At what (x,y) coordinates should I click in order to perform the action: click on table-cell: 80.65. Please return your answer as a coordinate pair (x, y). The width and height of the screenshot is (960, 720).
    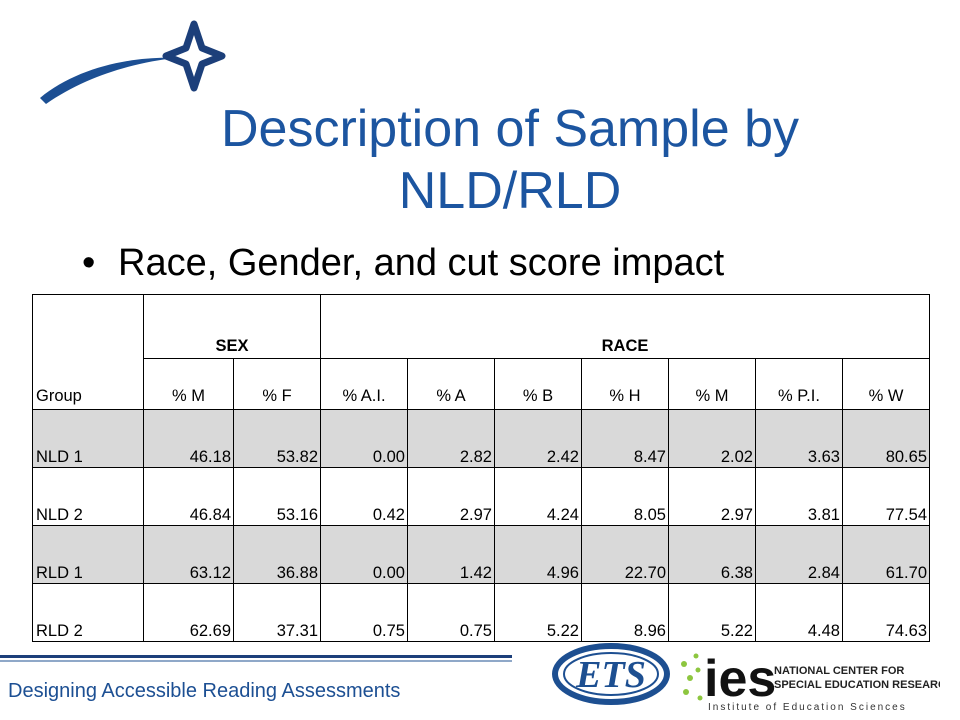
    Looking at the image, I should click on (886, 438).